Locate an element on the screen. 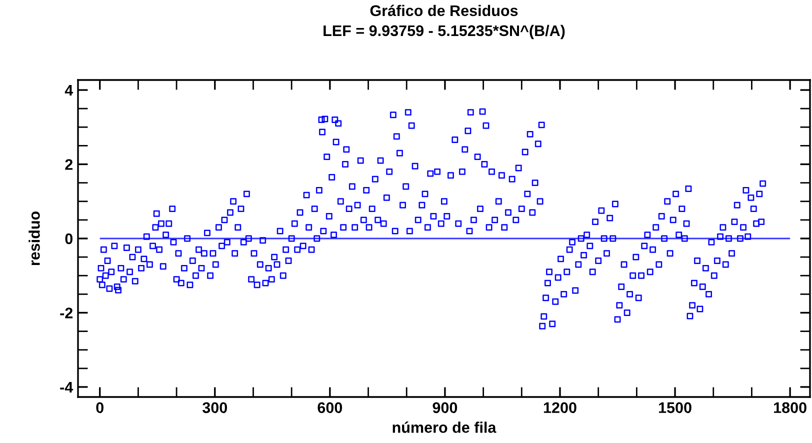  chart-subtitle: LEF = 9.93759 - 5.15235*SN^(B/A) is located at coordinates (444, 32).